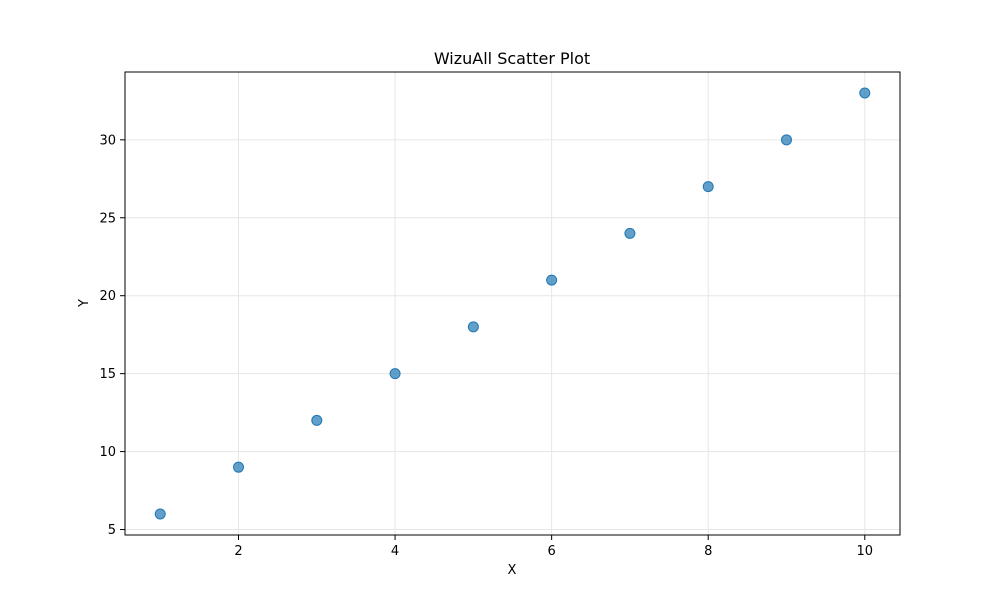 The width and height of the screenshot is (1000, 600). Describe the element at coordinates (107, 140) in the screenshot. I see `y-tick-label: 30` at that location.